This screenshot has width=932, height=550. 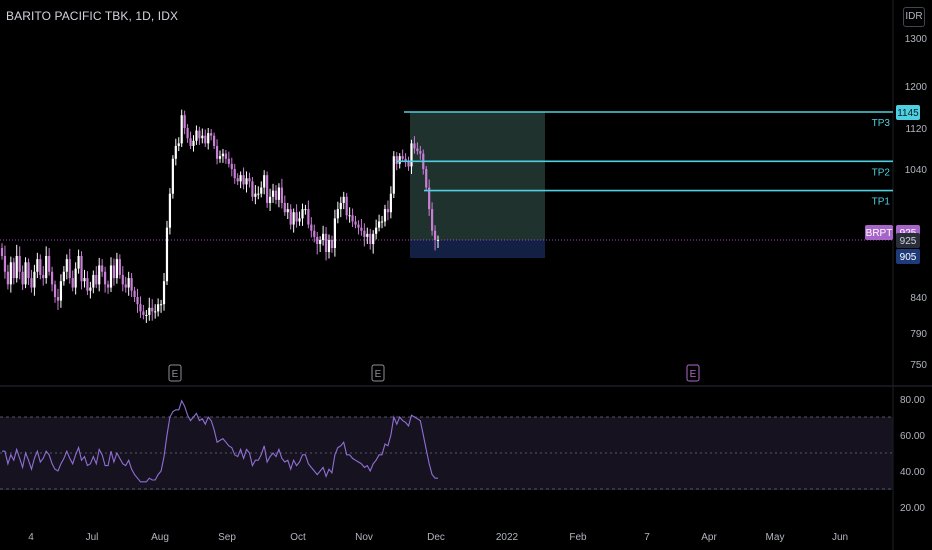 I want to click on time-tick: Nov, so click(x=364, y=537).